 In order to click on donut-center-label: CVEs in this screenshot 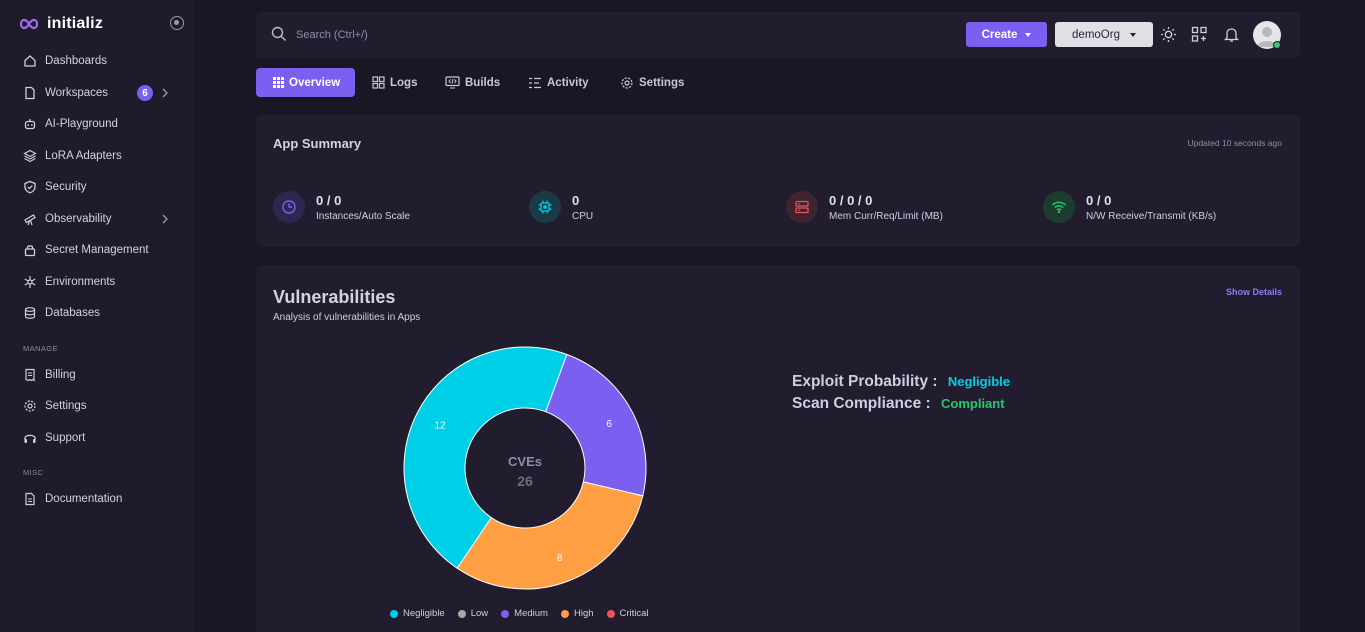, I will do `click(525, 461)`.